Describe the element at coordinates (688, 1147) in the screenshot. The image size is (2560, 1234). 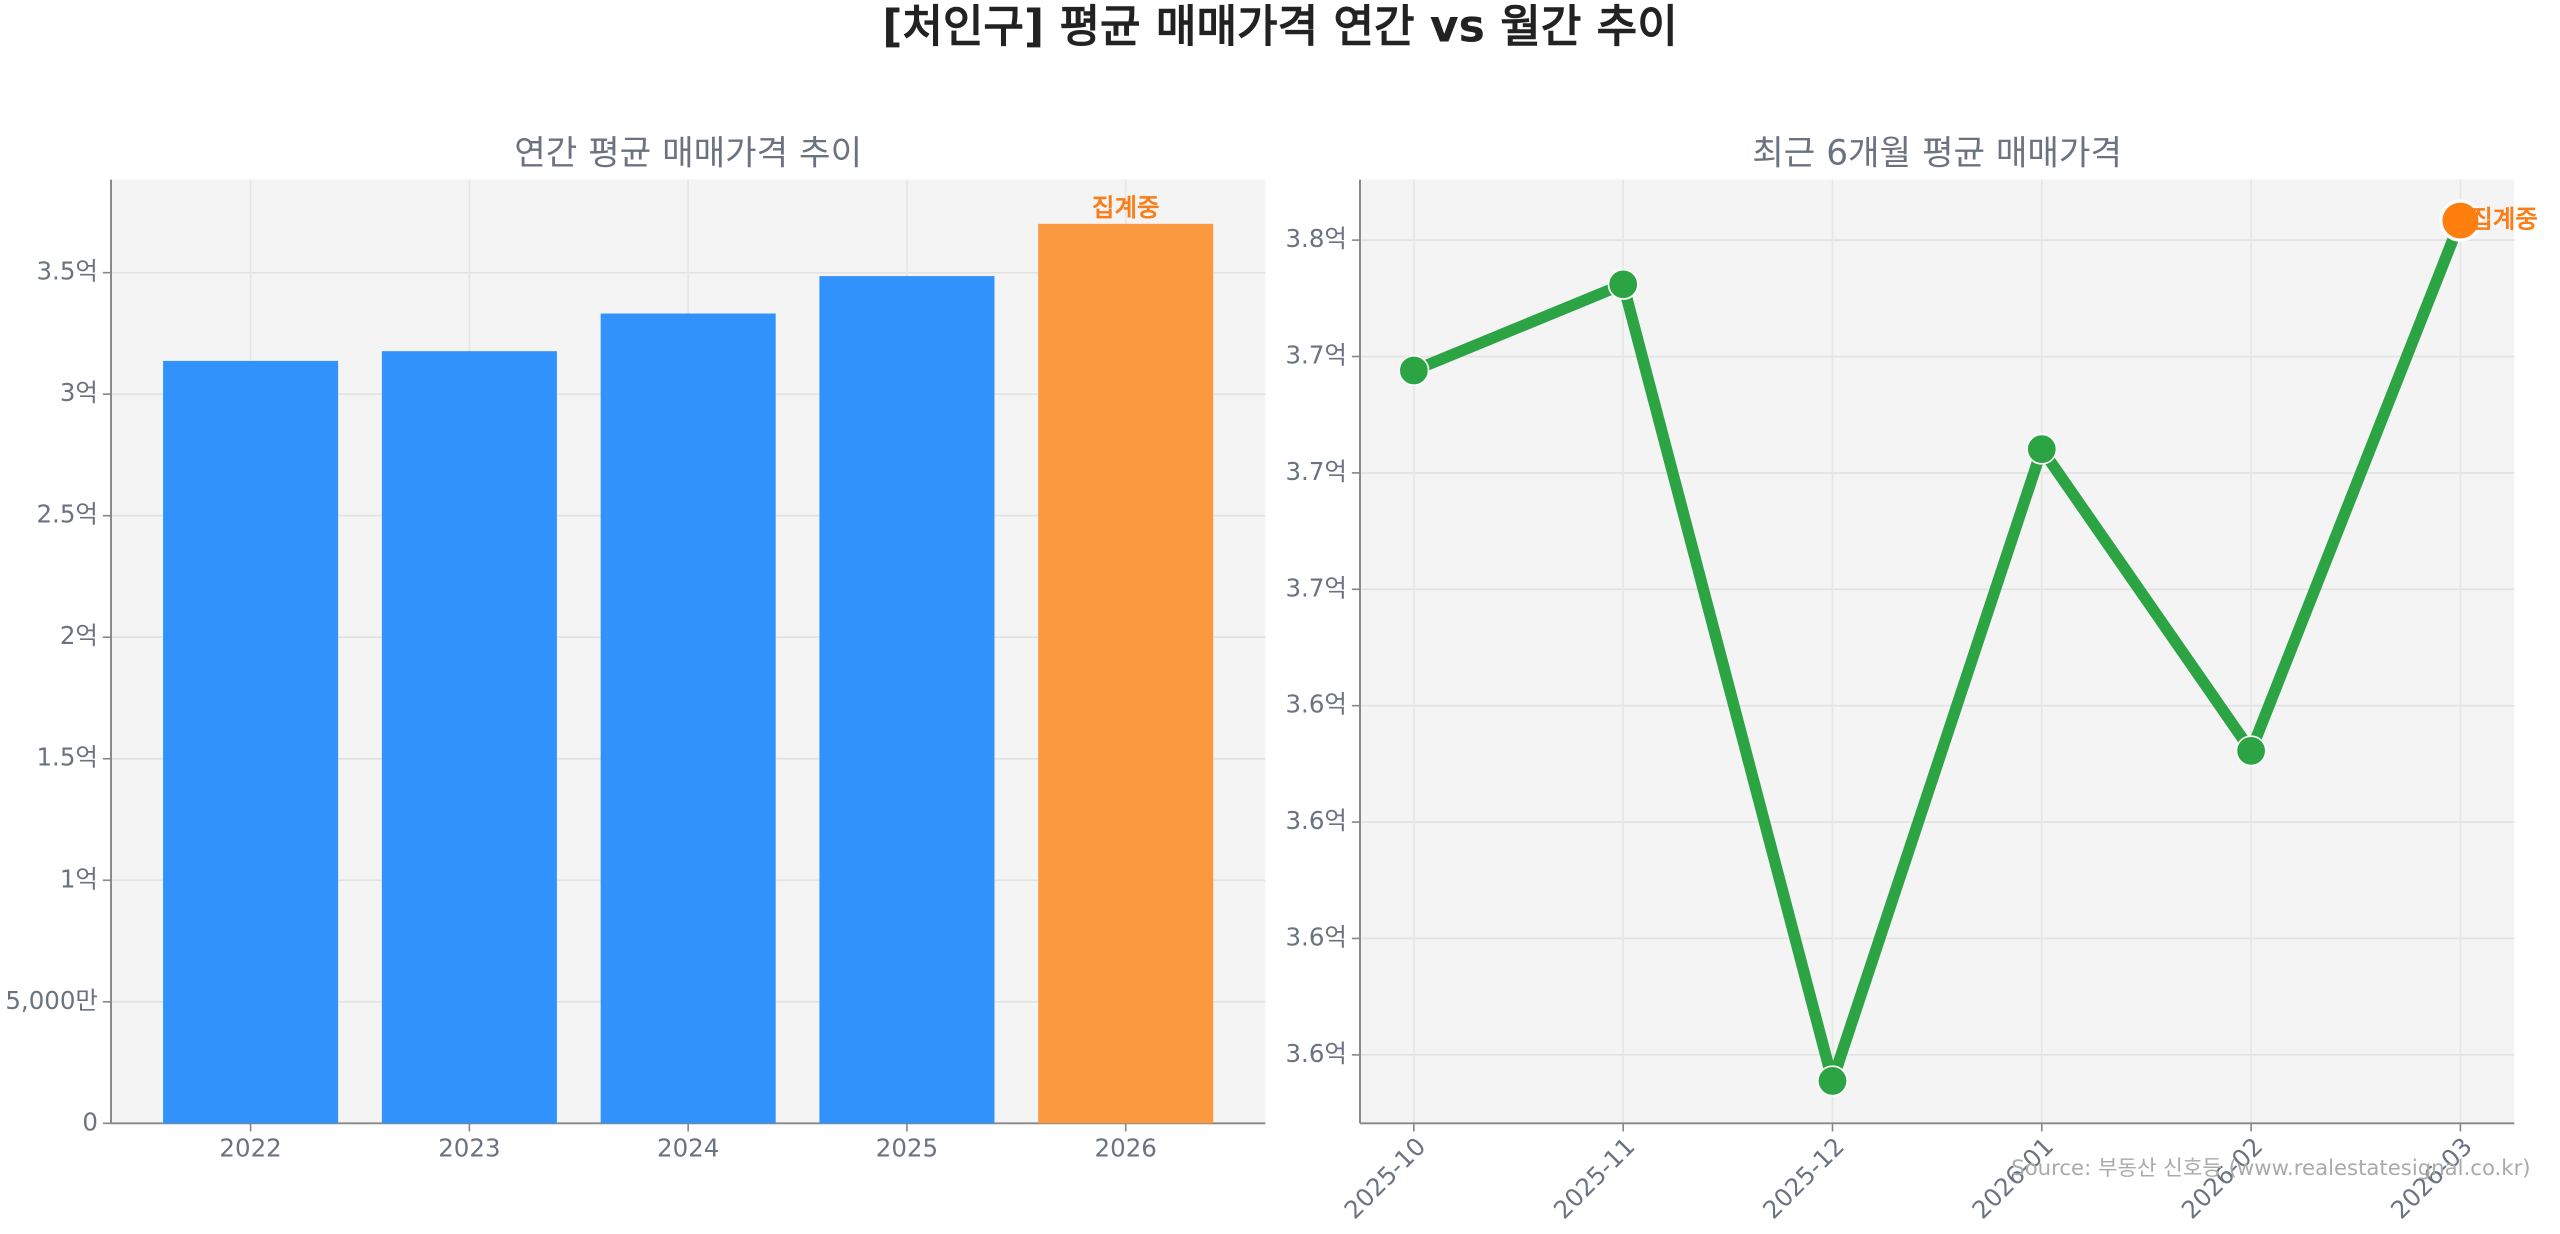
I see `x-tick-label: 2024` at that location.